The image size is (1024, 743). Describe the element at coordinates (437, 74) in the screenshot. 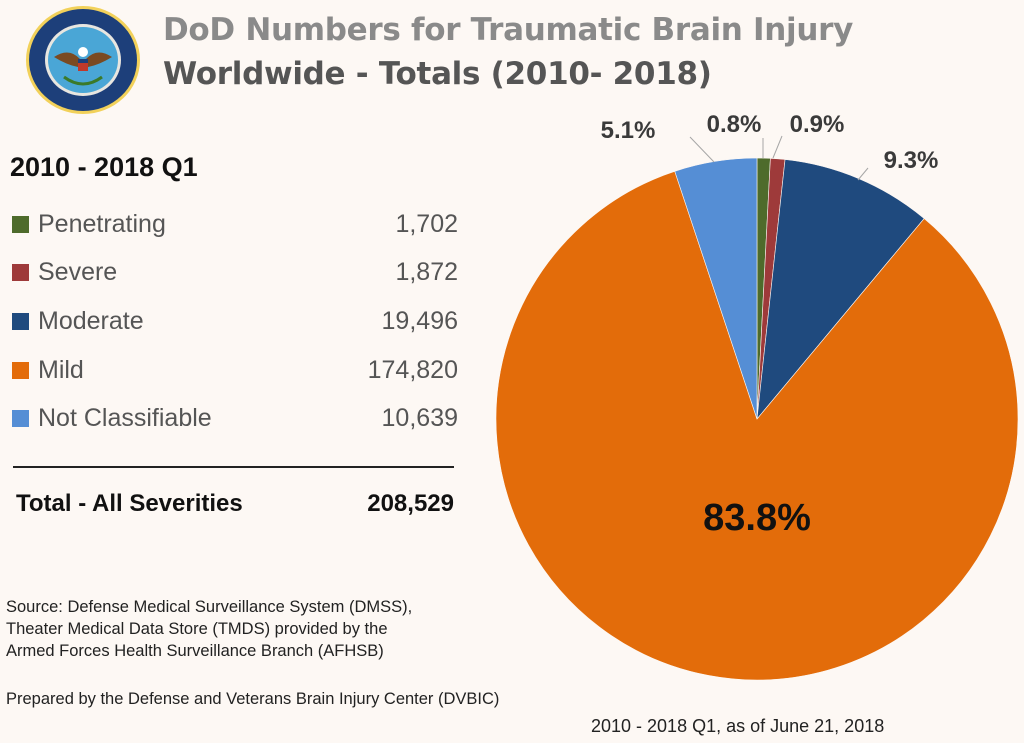

I see `title-line-2: Worldwide - Totals (2010- 2018)` at that location.